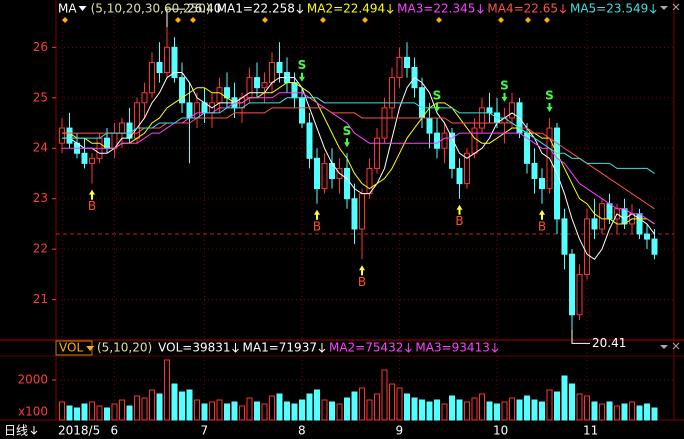 The width and height of the screenshot is (684, 439). Describe the element at coordinates (40, 97) in the screenshot. I see `y-tick-label: 25` at that location.